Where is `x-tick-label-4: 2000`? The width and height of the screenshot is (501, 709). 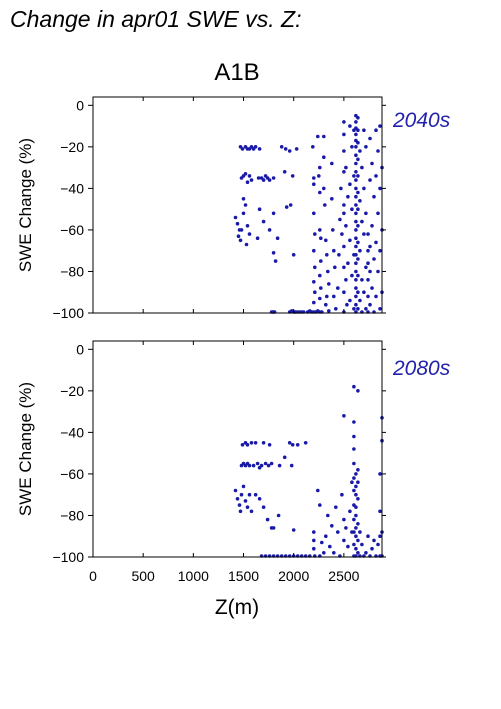 x-tick-label-4: 2000 is located at coordinates (293, 576).